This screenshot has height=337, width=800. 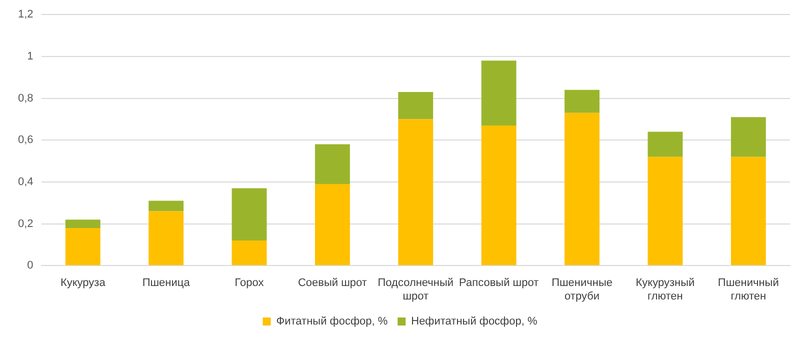 I want to click on legend-label: Фитатный фосфор, %, so click(x=332, y=322).